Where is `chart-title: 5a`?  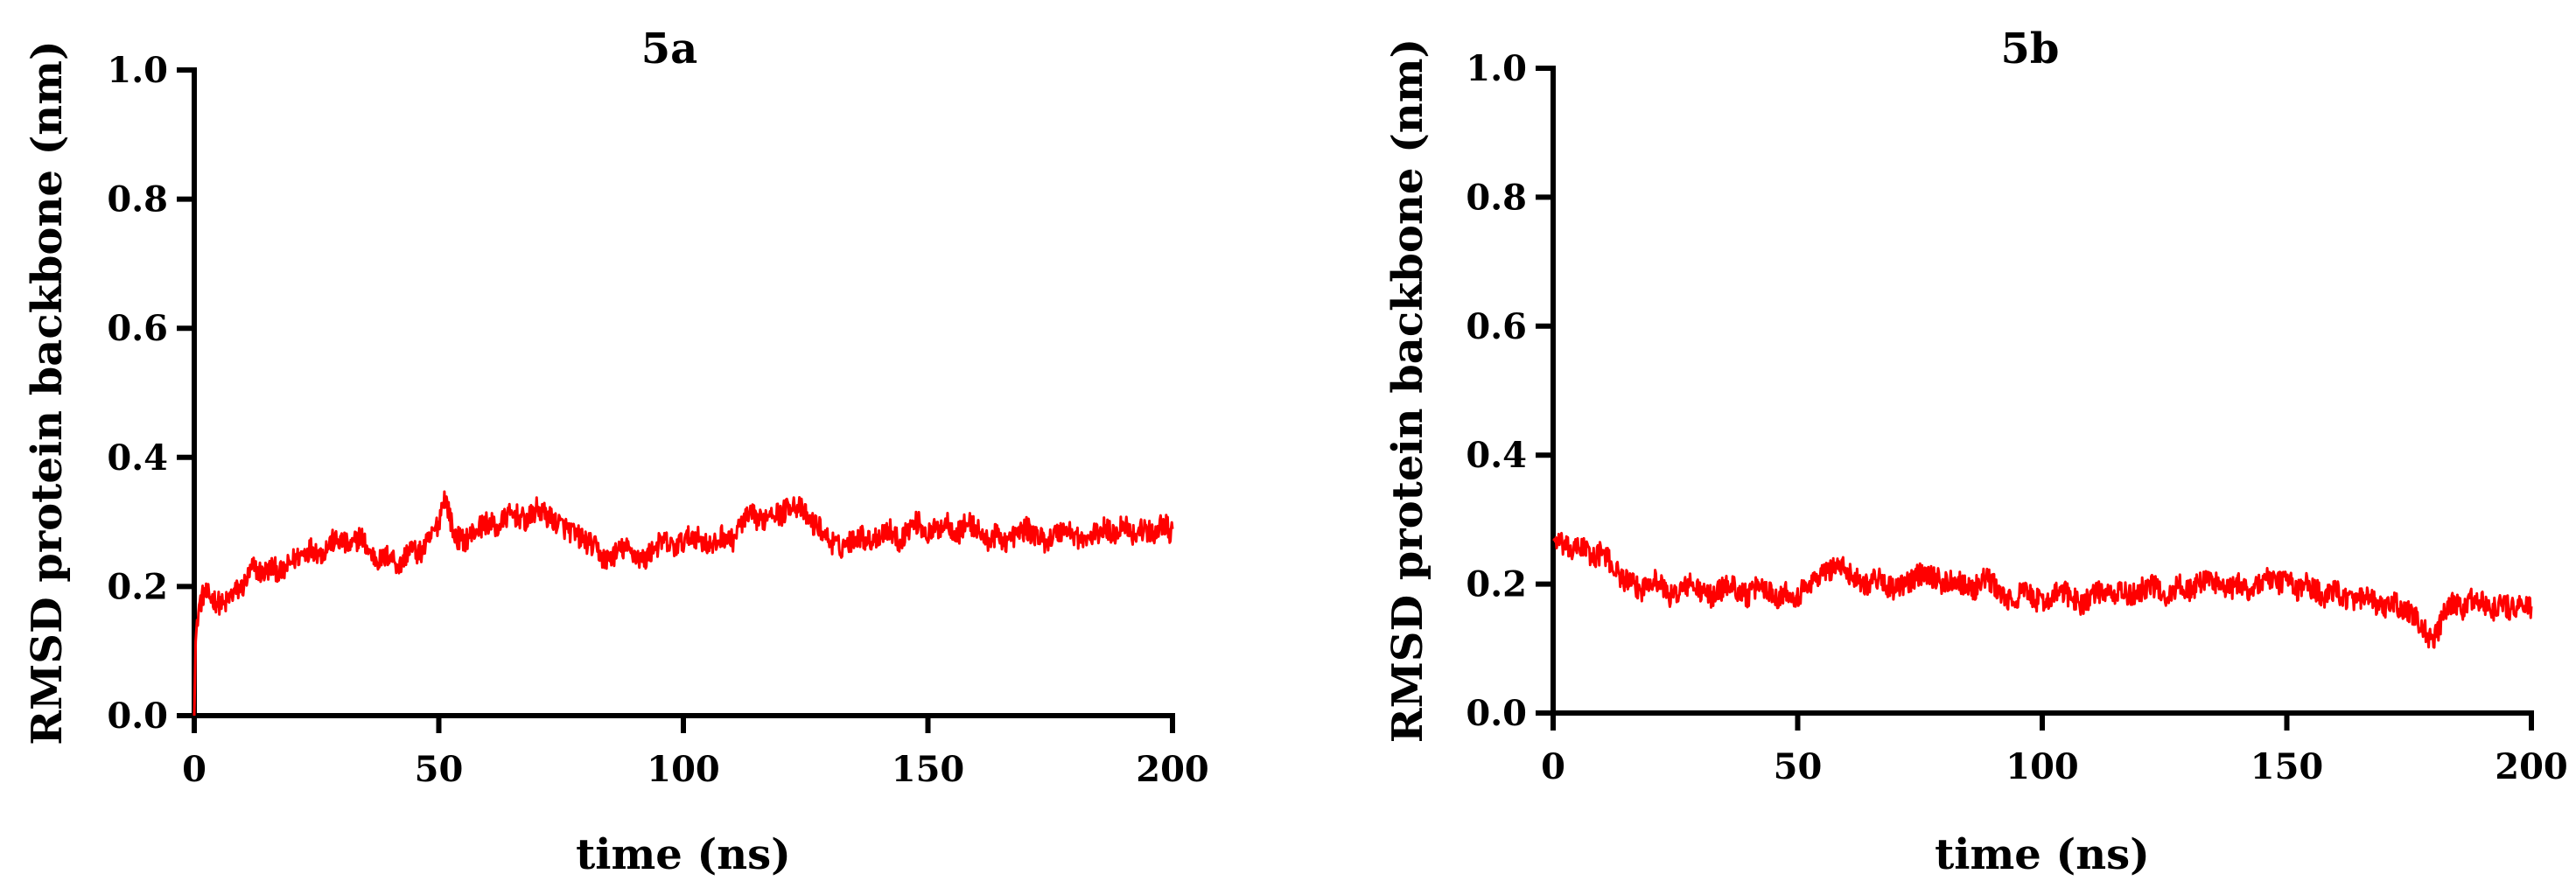
chart-title: 5a is located at coordinates (669, 48).